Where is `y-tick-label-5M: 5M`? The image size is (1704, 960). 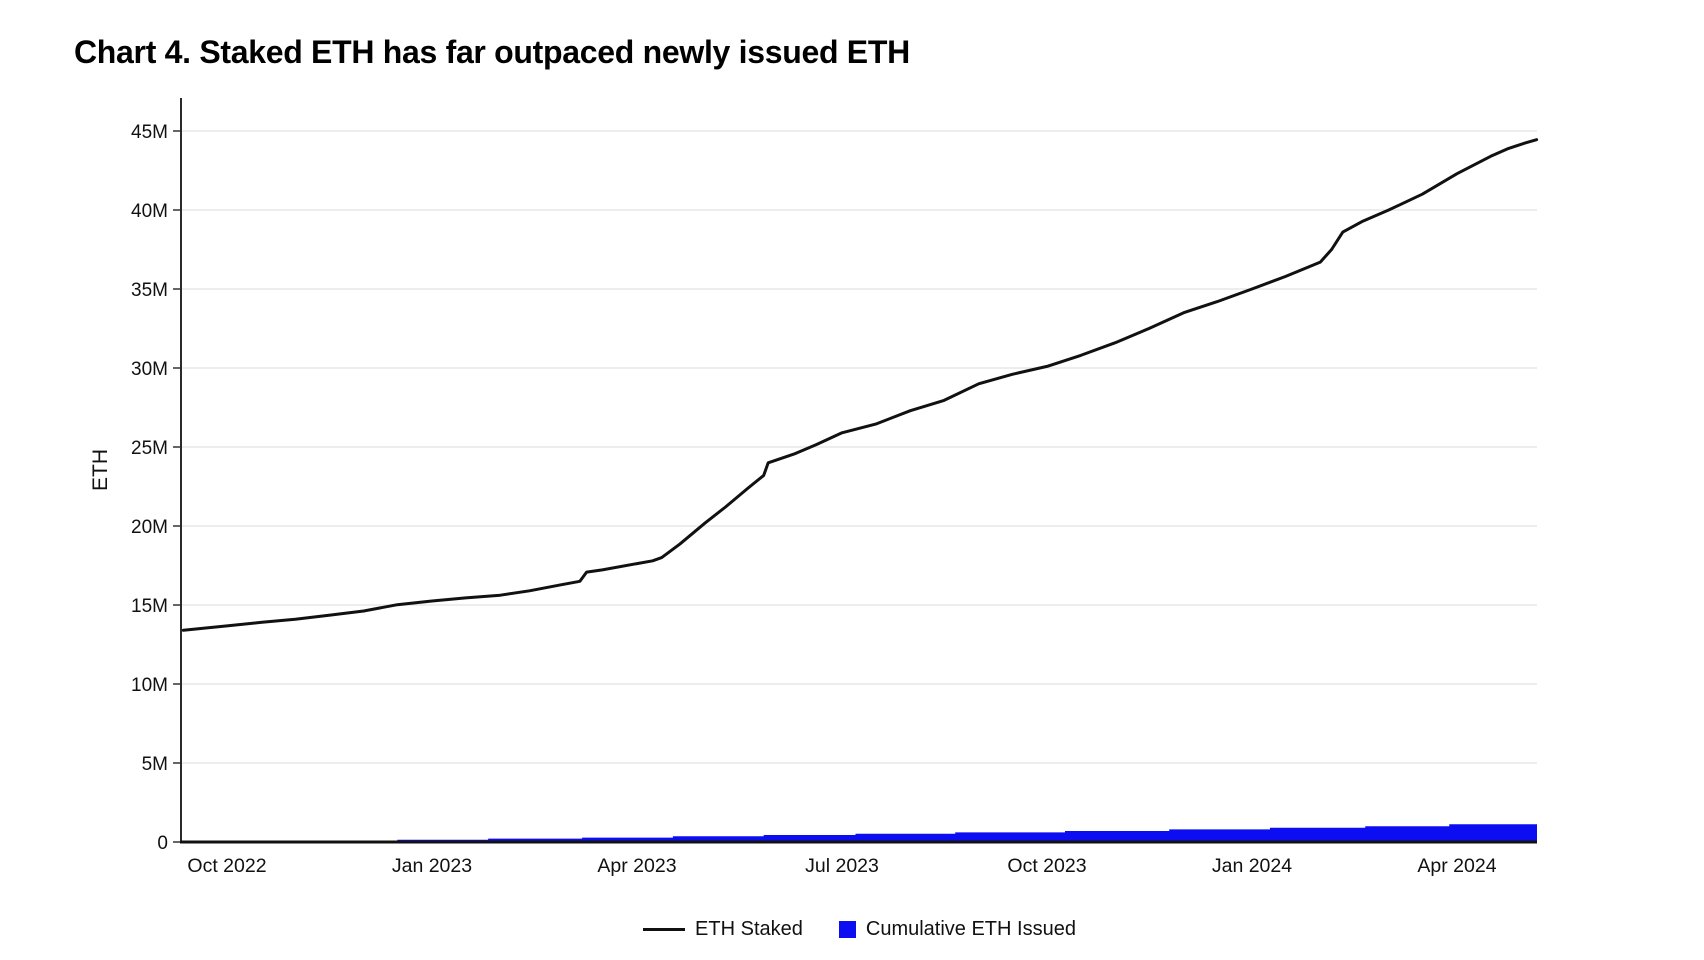
y-tick-label-5M: 5M is located at coordinates (155, 764).